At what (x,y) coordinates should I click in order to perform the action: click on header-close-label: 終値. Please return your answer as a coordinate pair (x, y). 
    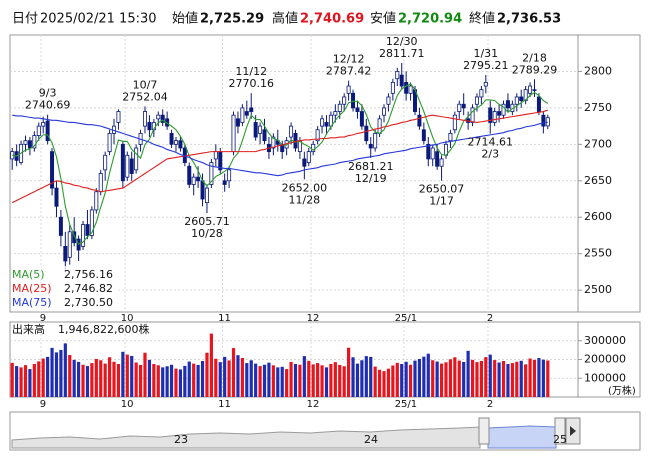
    Looking at the image, I should click on (482, 19).